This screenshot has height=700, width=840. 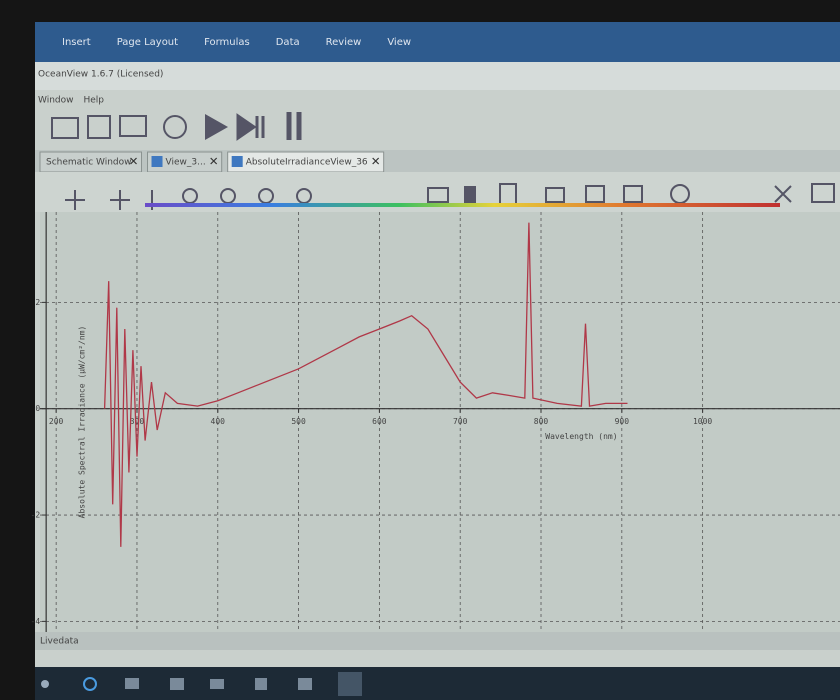 What do you see at coordinates (94, 101) in the screenshot?
I see `app-menu-item: Help` at bounding box center [94, 101].